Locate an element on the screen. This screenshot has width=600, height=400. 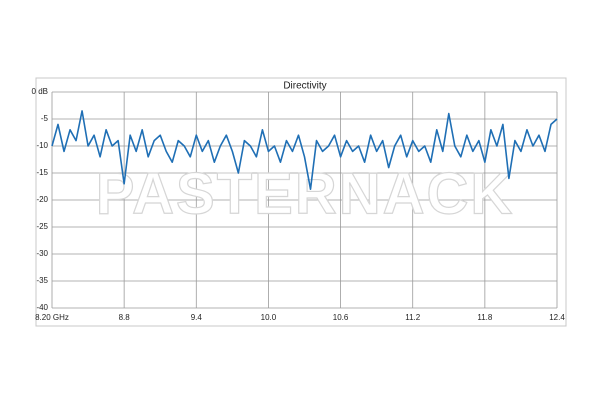
x-tick-label: 8.8 is located at coordinates (125, 317).